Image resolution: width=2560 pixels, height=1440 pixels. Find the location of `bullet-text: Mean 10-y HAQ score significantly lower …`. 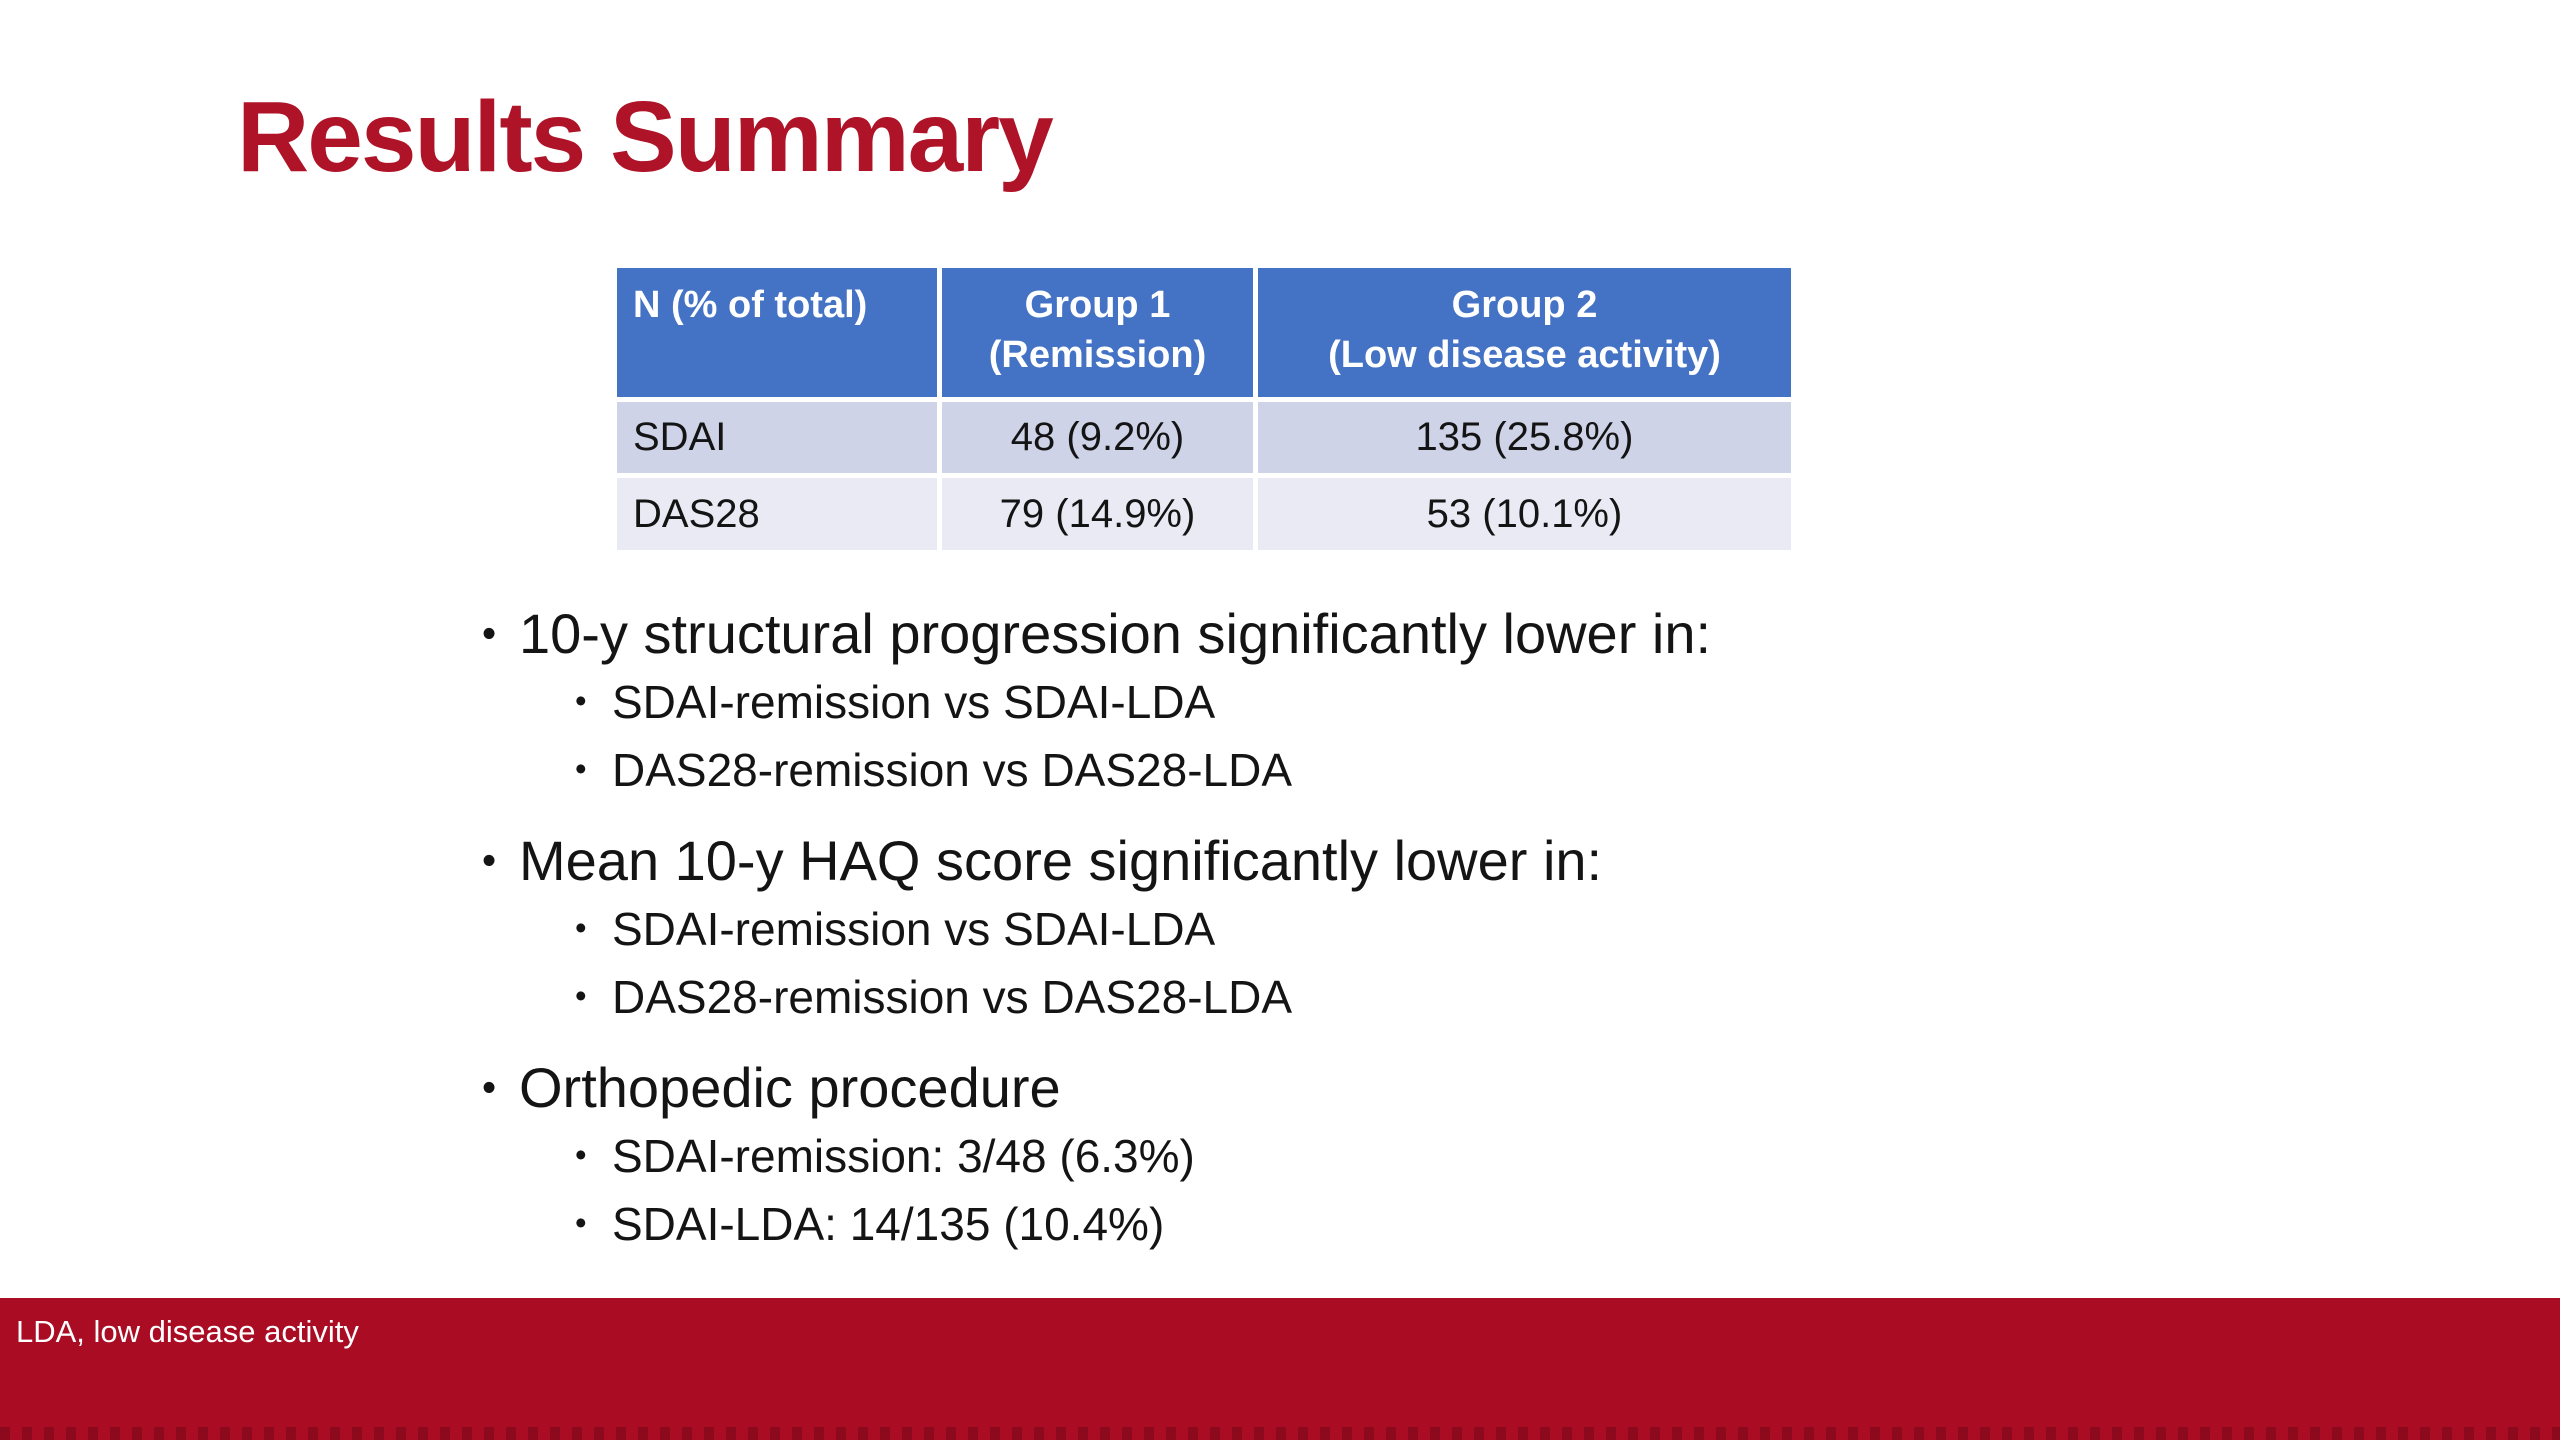

bullet-text: Mean 10-y HAQ score significantly lower … is located at coordinates (1061, 860).